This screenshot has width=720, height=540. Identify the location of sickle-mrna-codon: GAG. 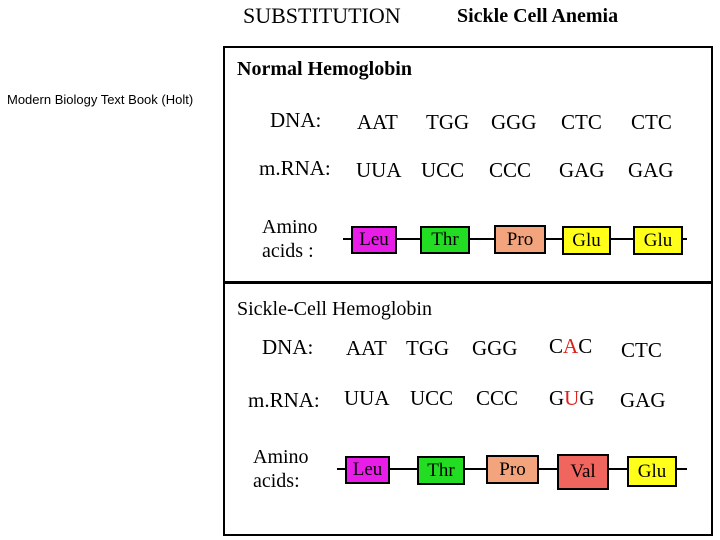
(643, 400).